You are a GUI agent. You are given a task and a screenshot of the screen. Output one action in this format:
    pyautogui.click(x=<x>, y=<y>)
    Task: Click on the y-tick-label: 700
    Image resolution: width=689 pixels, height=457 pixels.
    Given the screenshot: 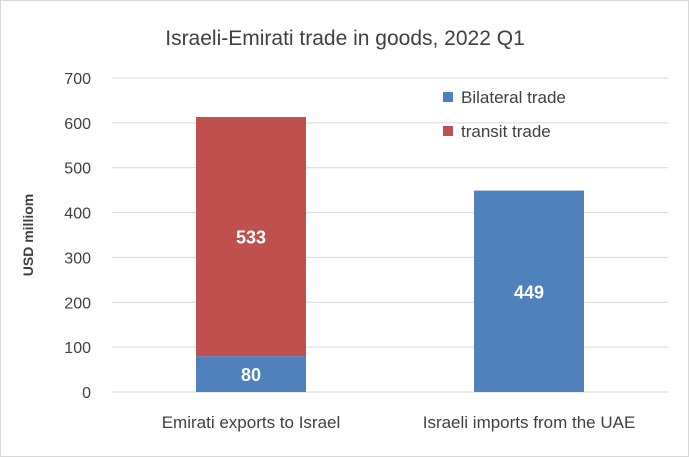 What is the action you would take?
    pyautogui.click(x=77, y=79)
    